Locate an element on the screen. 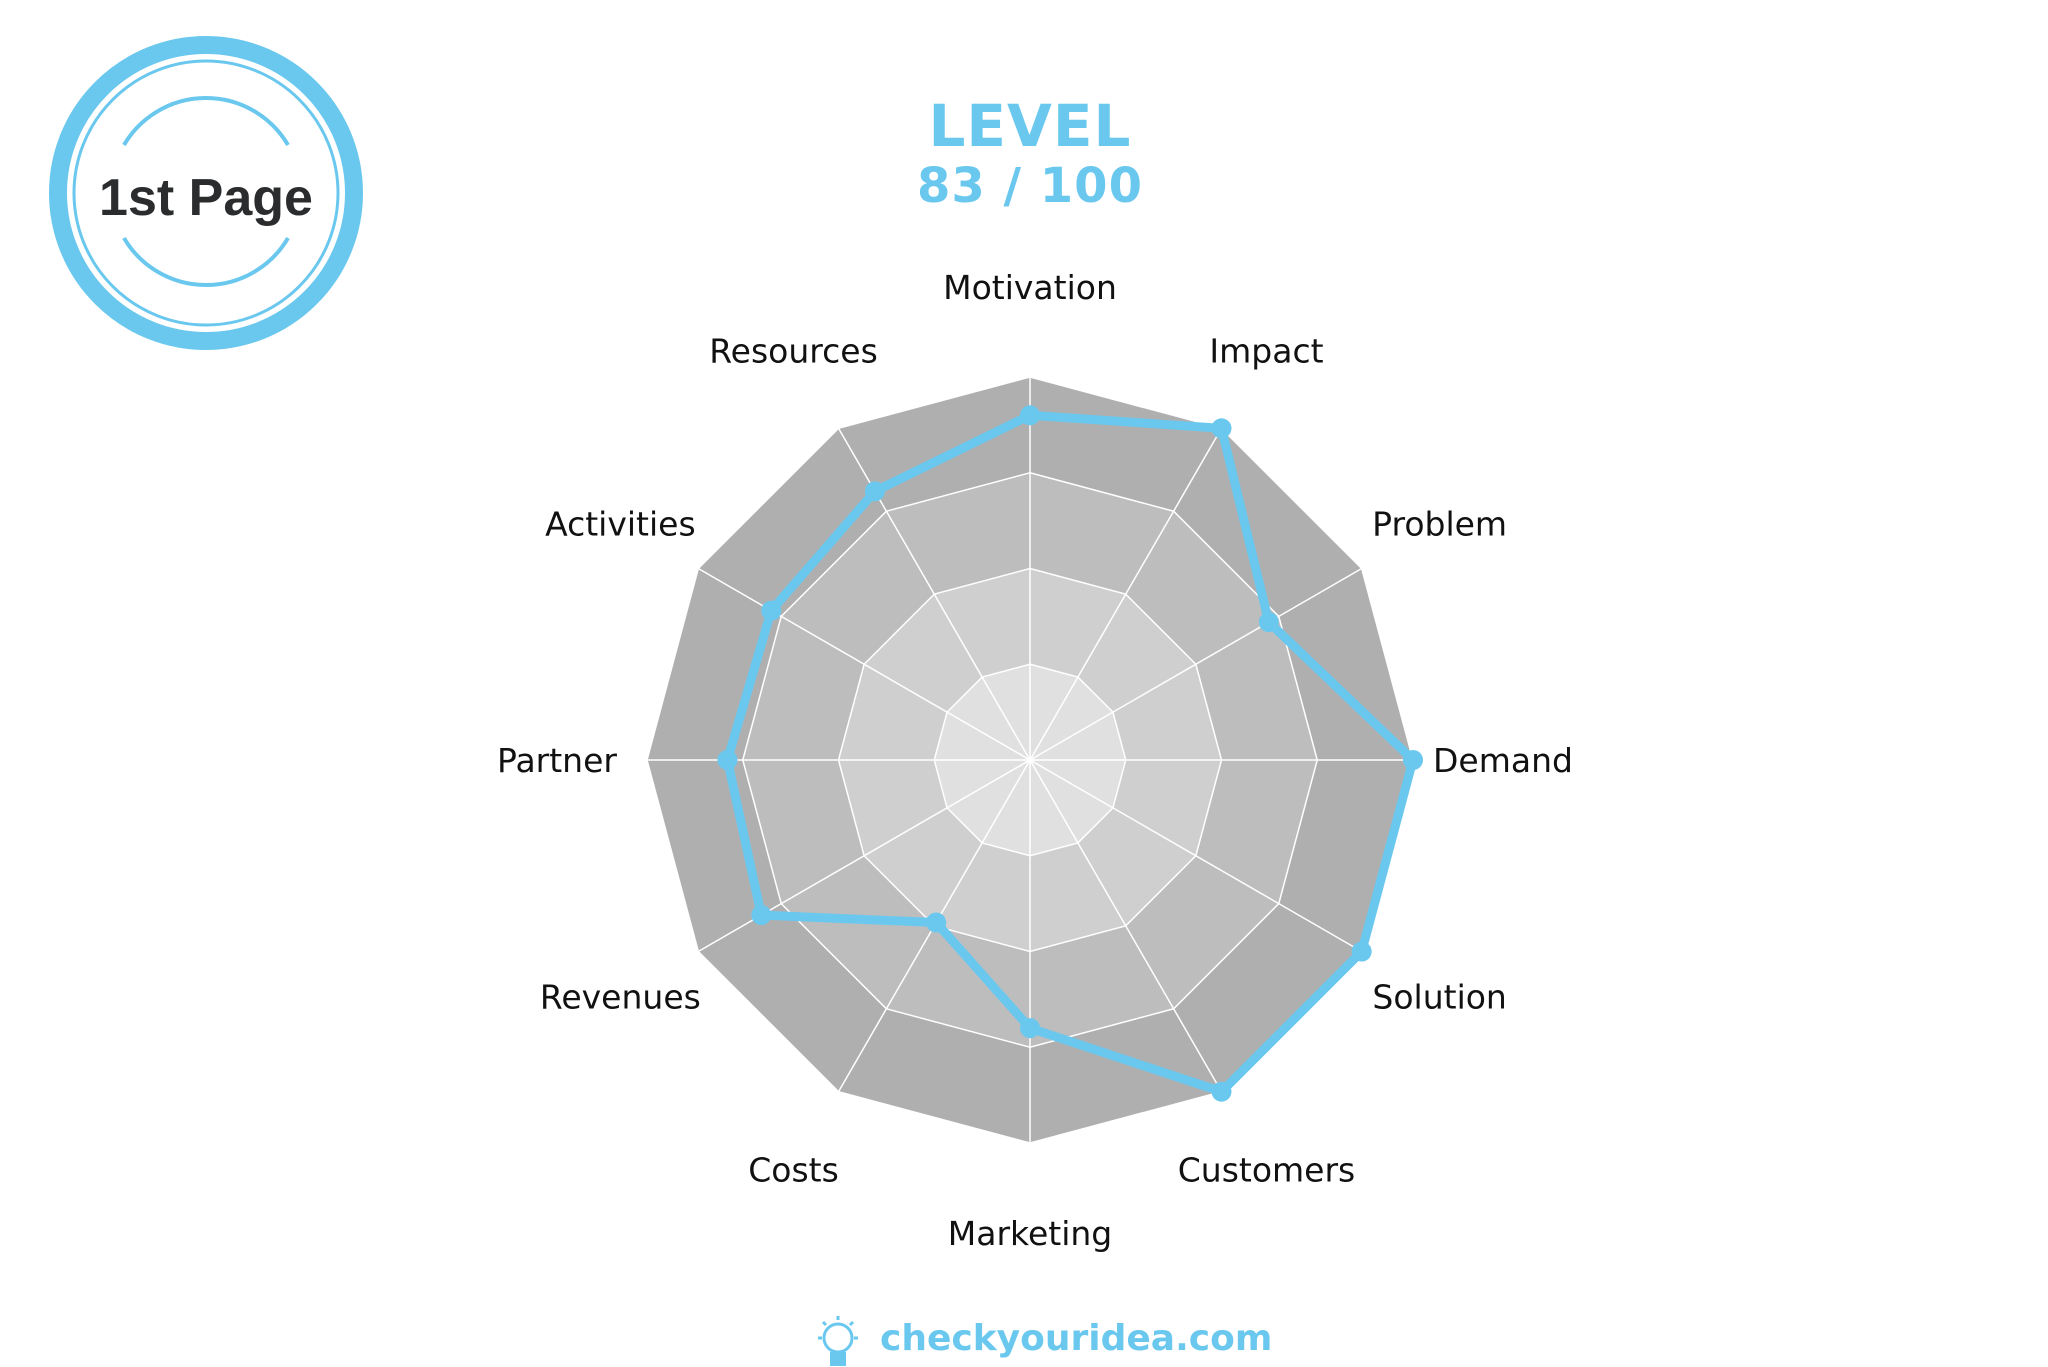 The height and width of the screenshot is (1367, 2048). data-point-solution is located at coordinates (1361, 951).